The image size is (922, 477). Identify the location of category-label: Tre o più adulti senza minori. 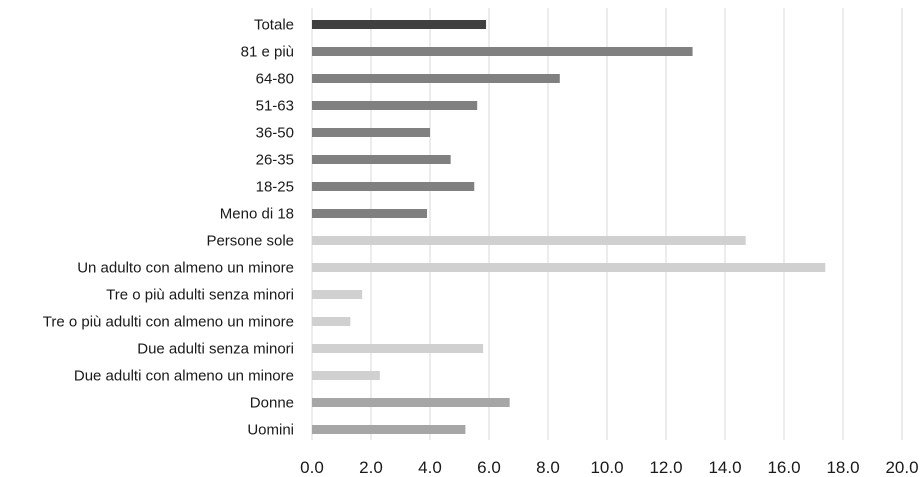
(200, 295).